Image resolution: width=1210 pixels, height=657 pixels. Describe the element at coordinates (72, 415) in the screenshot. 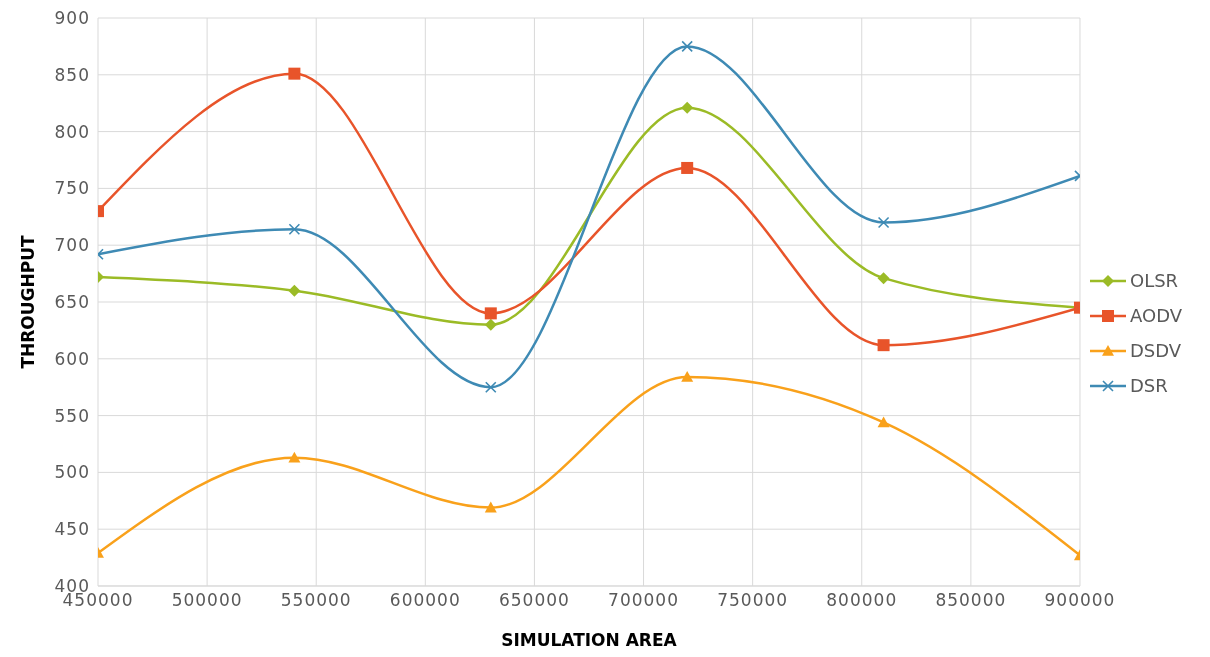

I see `y-tick-label: 550` at that location.